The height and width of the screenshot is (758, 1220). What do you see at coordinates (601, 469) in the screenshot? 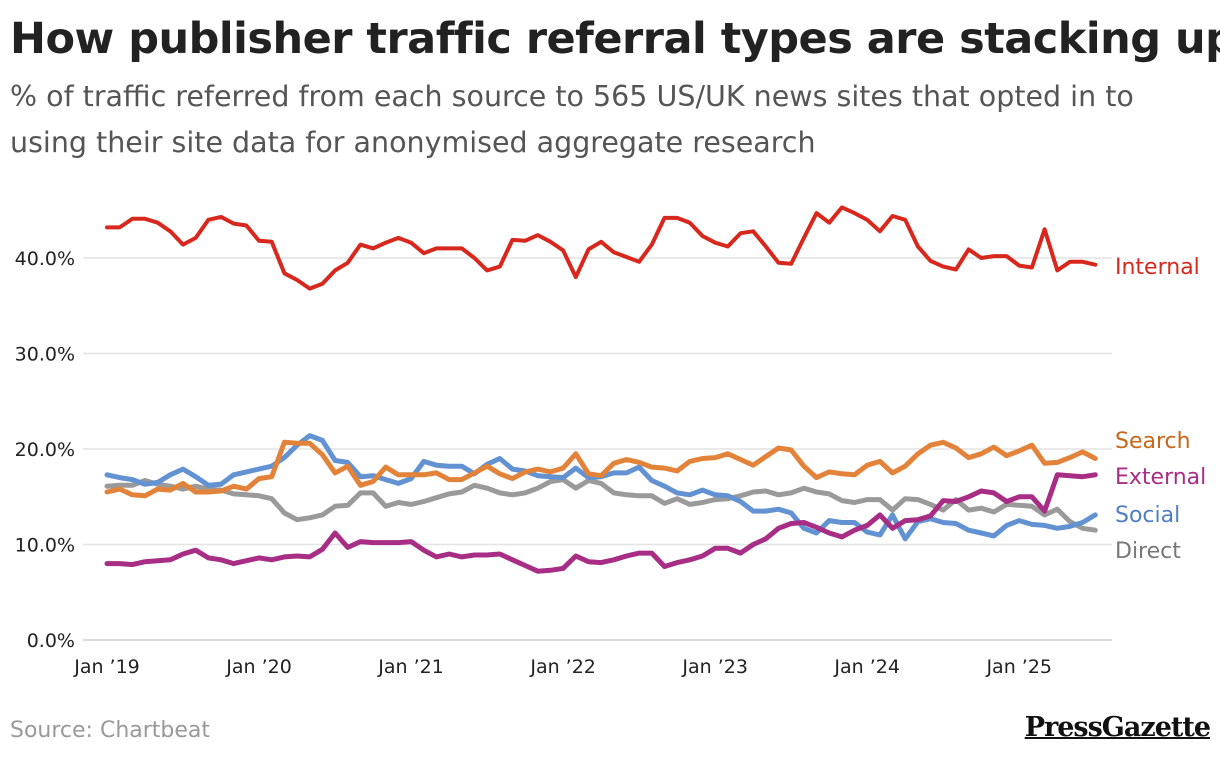
I see `series-line-search` at bounding box center [601, 469].